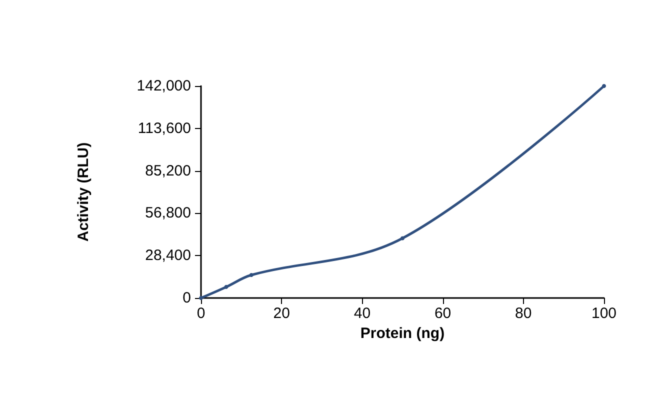  Describe the element at coordinates (281, 313) in the screenshot. I see `x-tick-label: 20` at that location.